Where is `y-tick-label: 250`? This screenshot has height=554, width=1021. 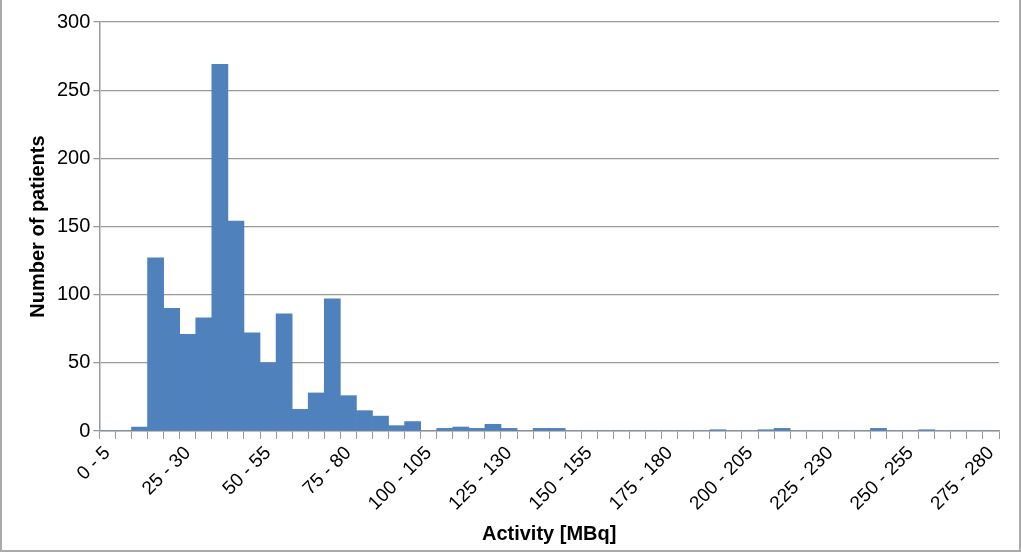
y-tick-label: 250 is located at coordinates (73, 88).